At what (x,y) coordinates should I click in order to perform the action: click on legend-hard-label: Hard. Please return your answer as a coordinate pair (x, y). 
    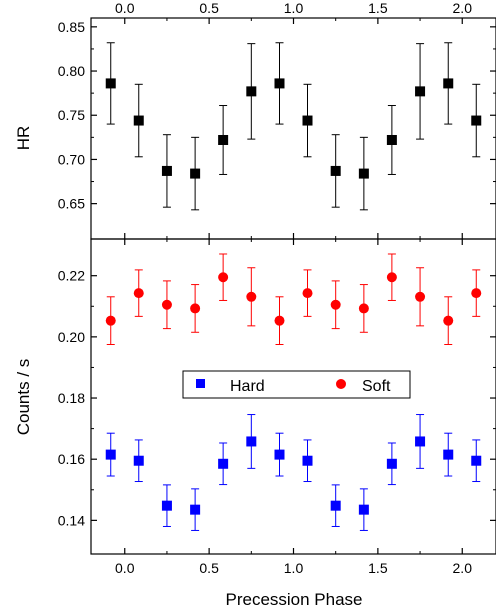
    Looking at the image, I should click on (247, 386).